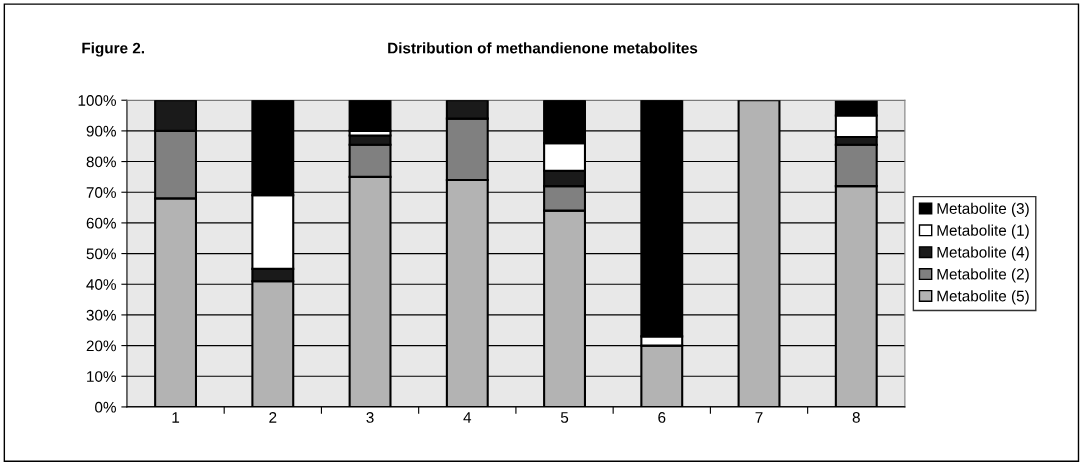 This screenshot has height=464, width=1085. I want to click on x-tick-label: 7, so click(759, 417).